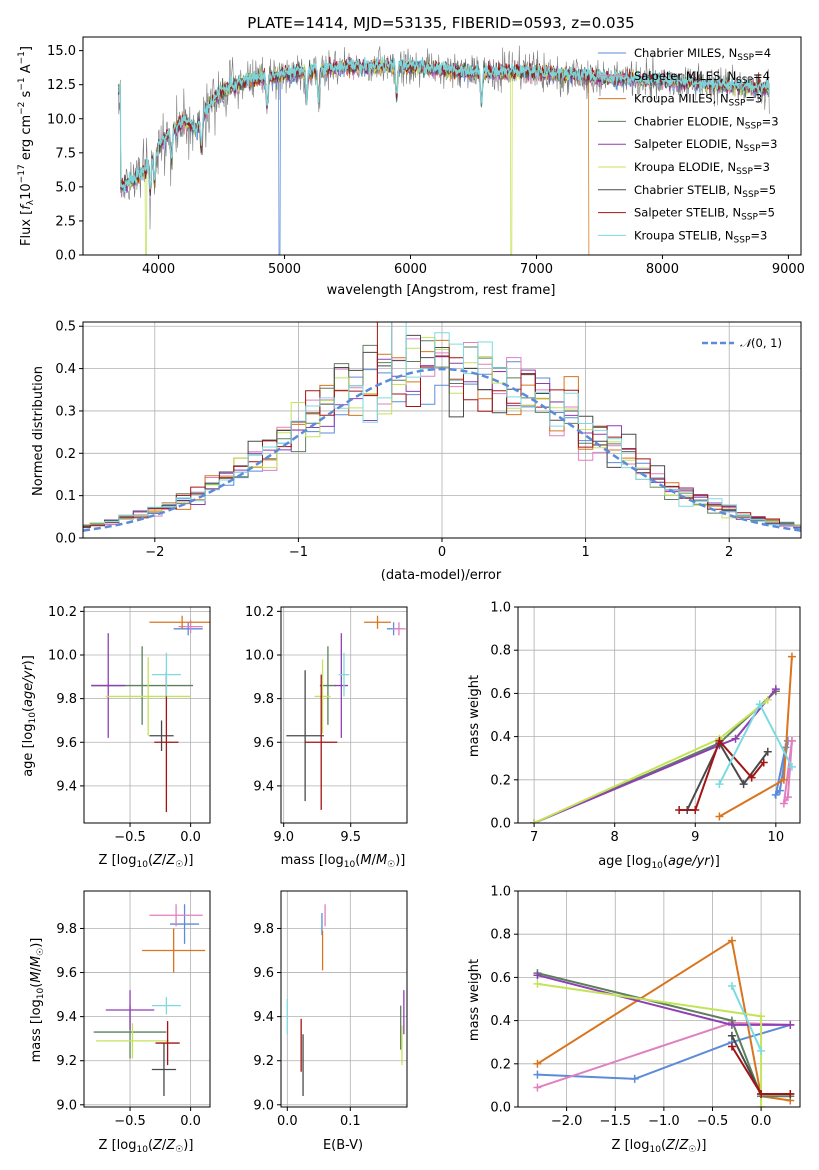  What do you see at coordinates (443, 124) in the screenshot?
I see `model-spectrum` at bounding box center [443, 124].